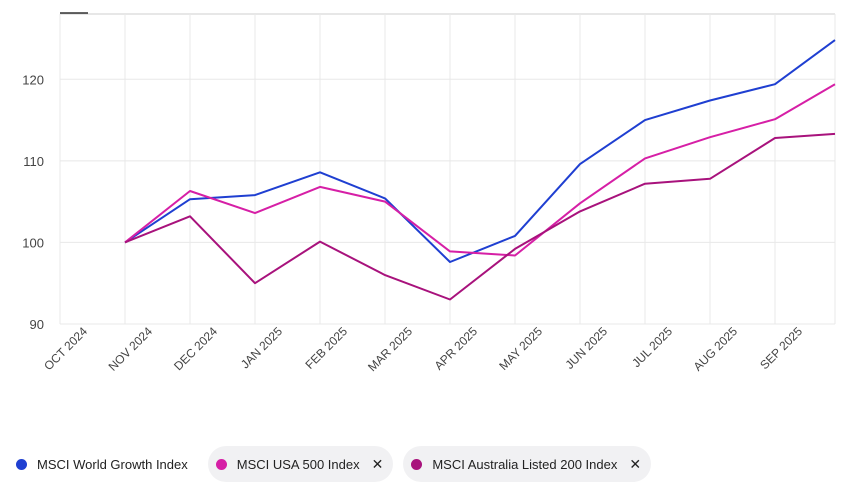 This screenshot has height=493, width=852. What do you see at coordinates (65, 348) in the screenshot?
I see `x-tick-label: OCT 2024` at bounding box center [65, 348].